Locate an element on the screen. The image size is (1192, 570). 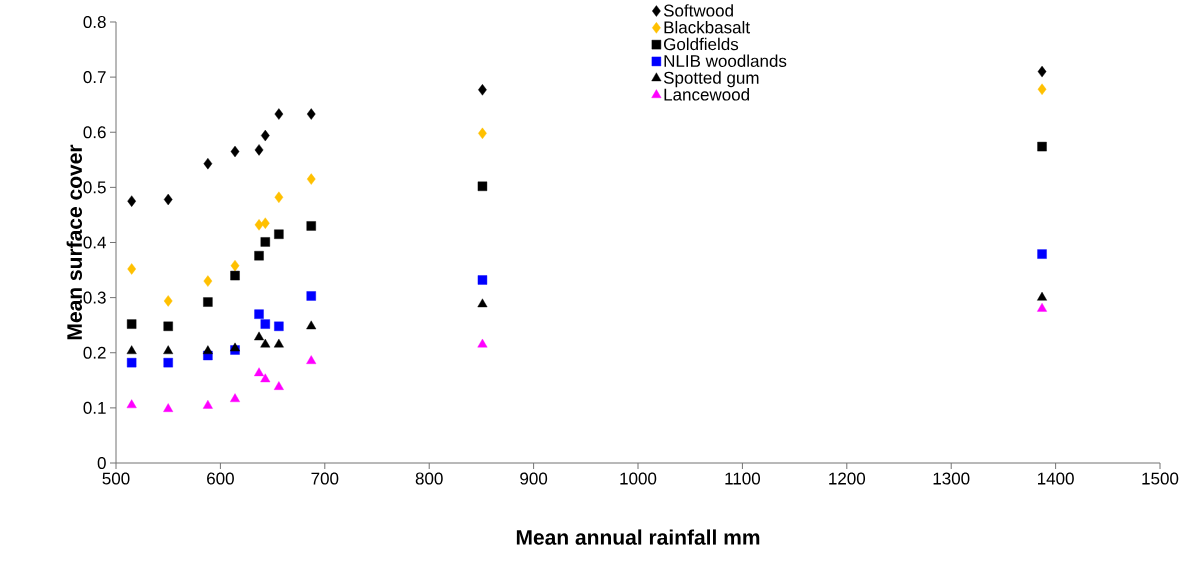
y-tick-label: 0.3 is located at coordinates (94, 297).